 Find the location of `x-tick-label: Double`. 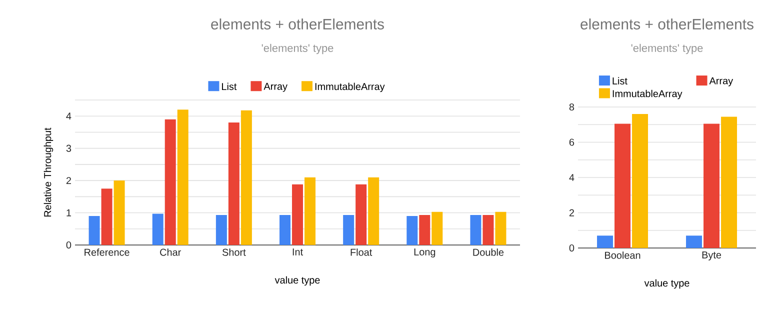

x-tick-label: Double is located at coordinates (488, 252).